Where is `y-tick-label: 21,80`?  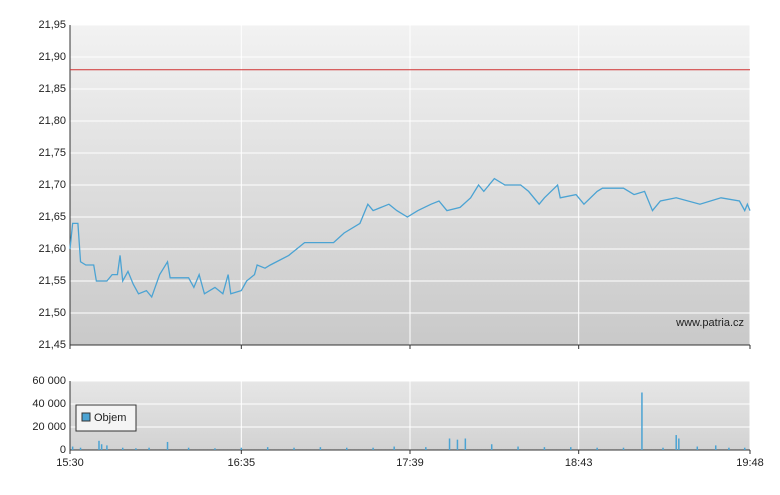
y-tick-label: 21,80 is located at coordinates (52, 121).